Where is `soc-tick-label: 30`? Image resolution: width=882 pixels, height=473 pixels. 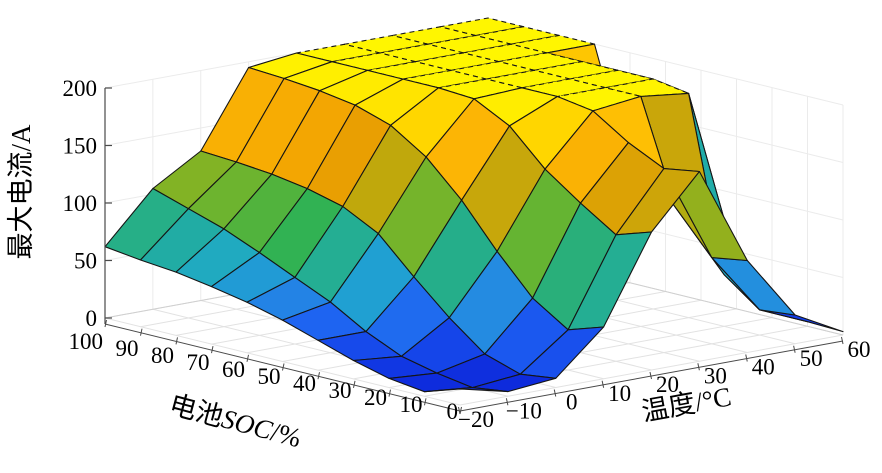 soc-tick-label: 30 is located at coordinates (340, 390).